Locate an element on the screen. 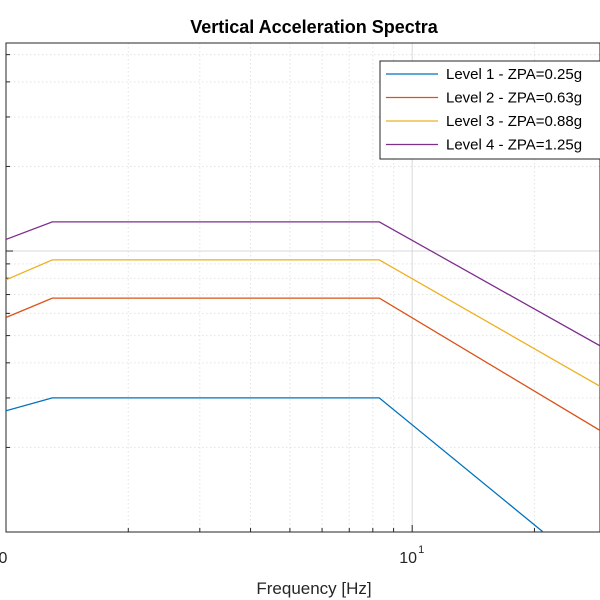  chart-title: Vertical Acceleration Spectra is located at coordinates (314, 27).